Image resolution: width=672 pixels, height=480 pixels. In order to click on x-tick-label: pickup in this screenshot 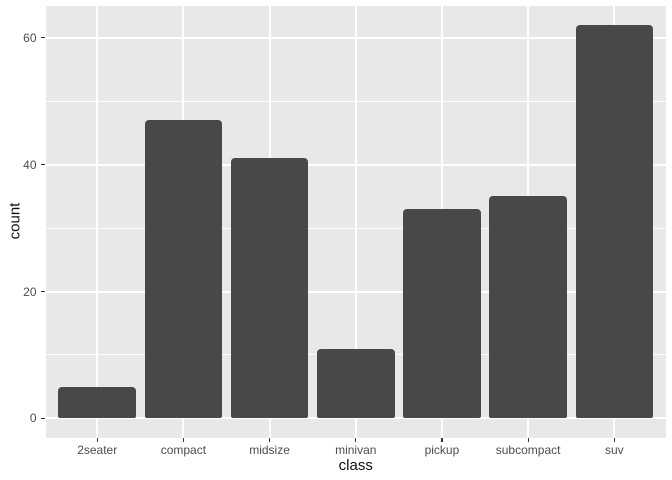, I will do `click(442, 449)`.